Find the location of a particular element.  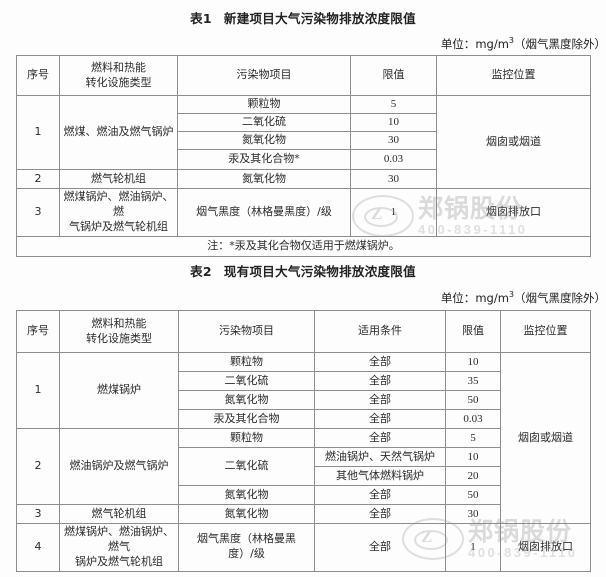

table2-g4-r1-pollutant: 烟气黑度（林格曼黑 度）/级 is located at coordinates (246, 547).